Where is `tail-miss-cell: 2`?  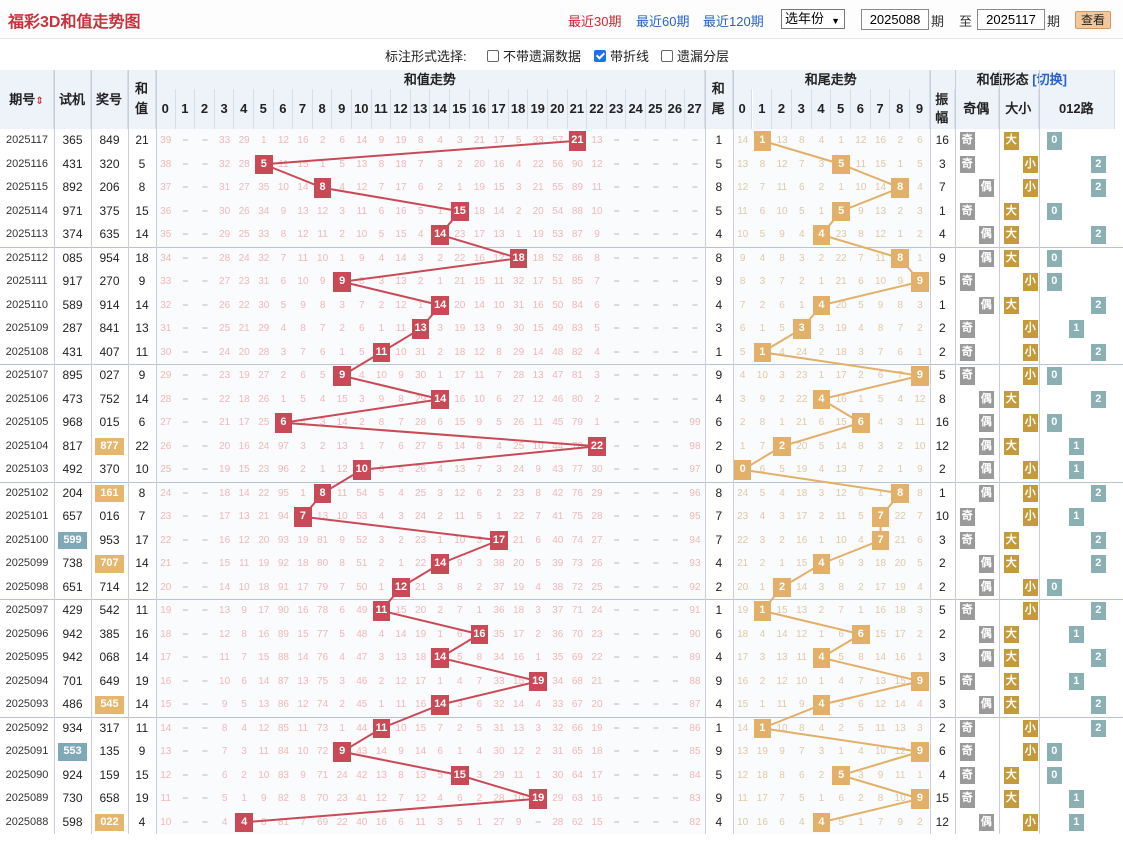
tail-miss-cell: 2 is located at coordinates (821, 516).